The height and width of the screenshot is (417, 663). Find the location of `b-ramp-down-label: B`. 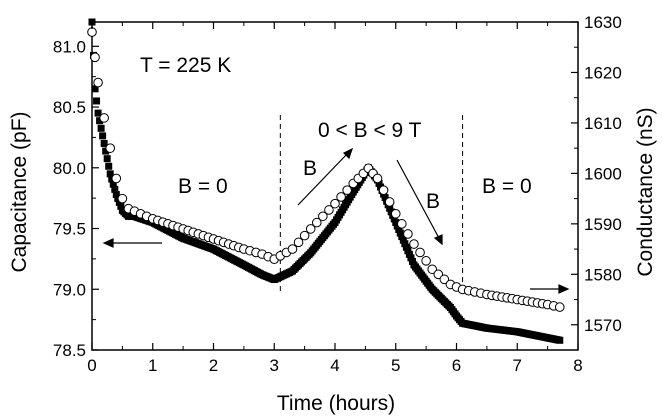

b-ramp-down-label: B is located at coordinates (433, 201).